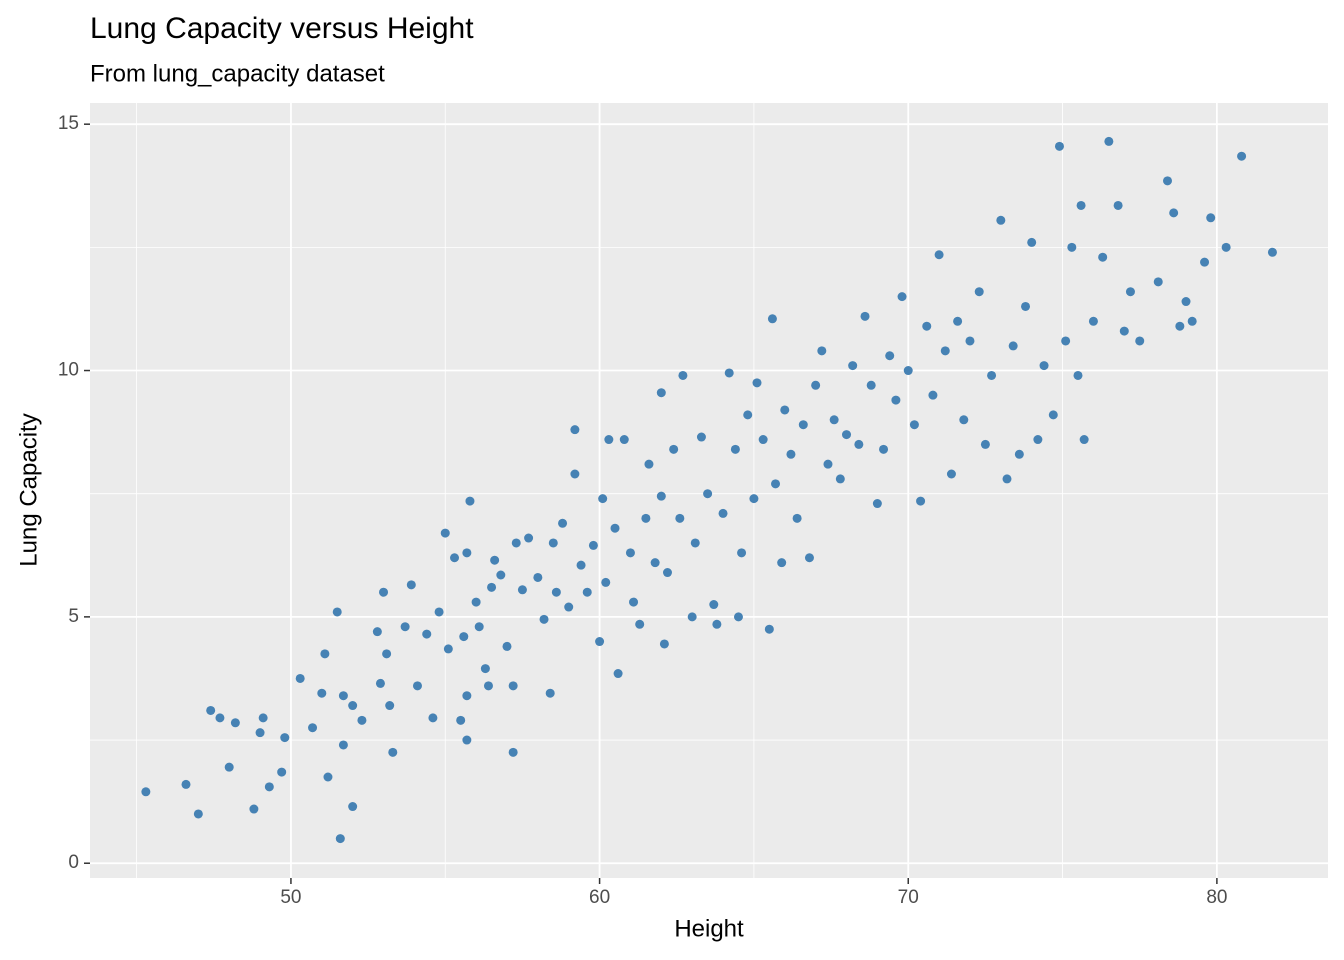 This screenshot has height=960, width=1344. What do you see at coordinates (73, 616) in the screenshot?
I see `y-tick-label: 5` at bounding box center [73, 616].